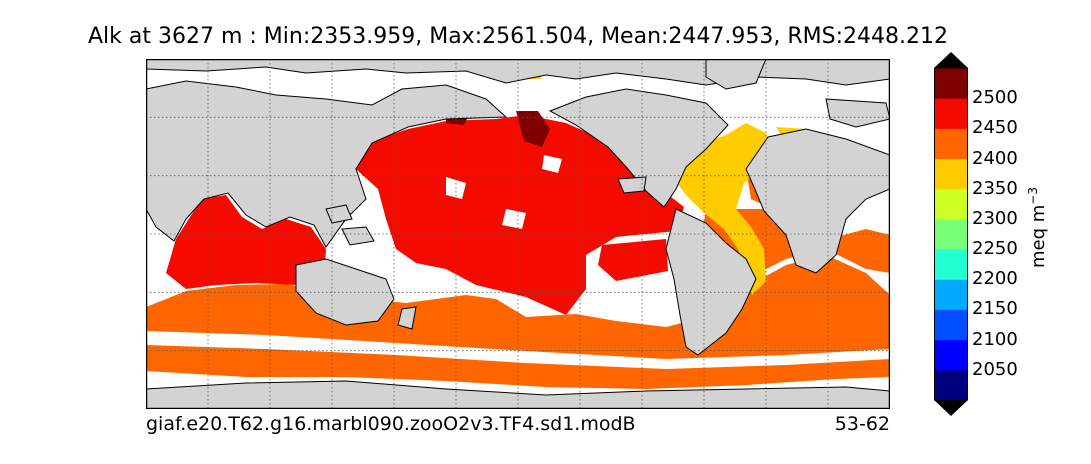  I want to click on colorbar-tick-label: 2200, so click(995, 279).